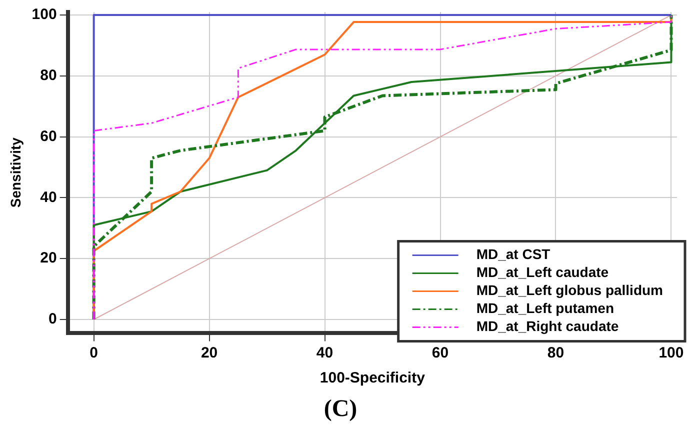  Describe the element at coordinates (341, 409) in the screenshot. I see `text: (C)` at that location.